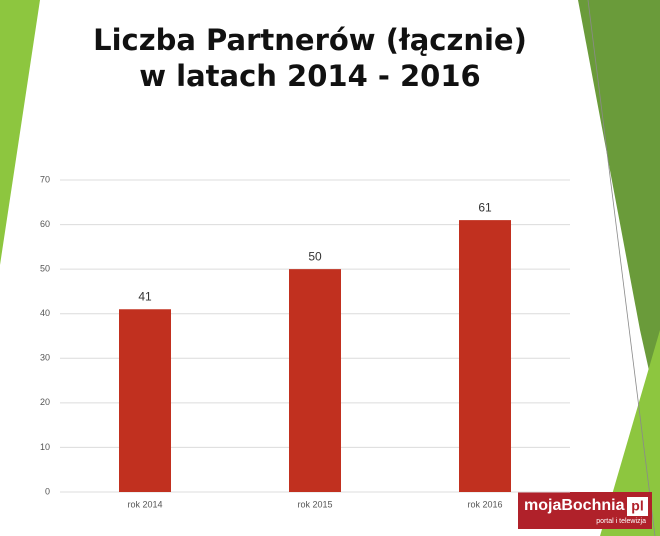  Describe the element at coordinates (310, 40) in the screenshot. I see `chart-title: Liczba Partnerów (łącznie)` at that location.